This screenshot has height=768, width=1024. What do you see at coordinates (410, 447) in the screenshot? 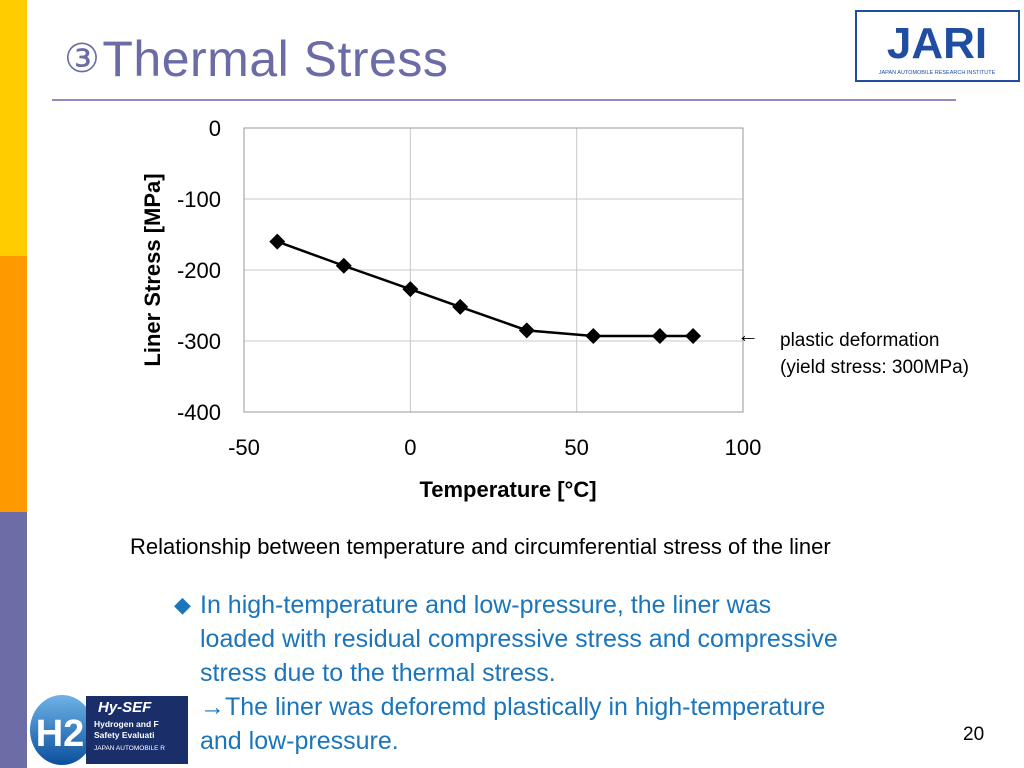
I see `x-tick-label: 0` at bounding box center [410, 447].